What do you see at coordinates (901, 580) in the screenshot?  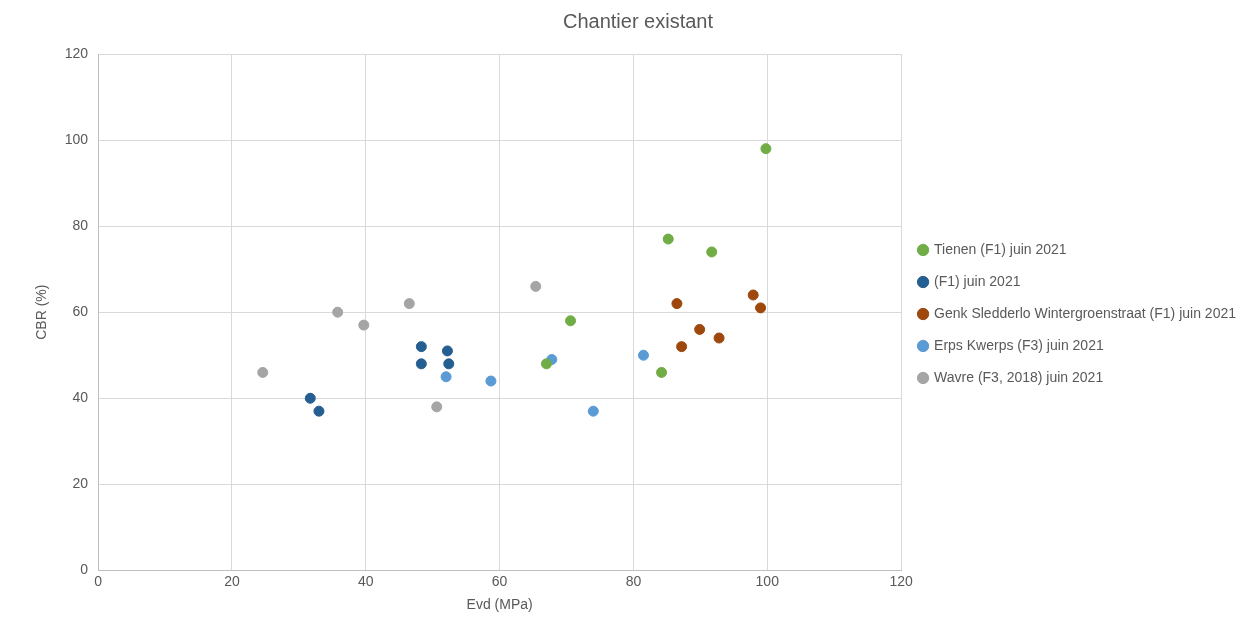 I see `x-tick-label: 120` at bounding box center [901, 580].